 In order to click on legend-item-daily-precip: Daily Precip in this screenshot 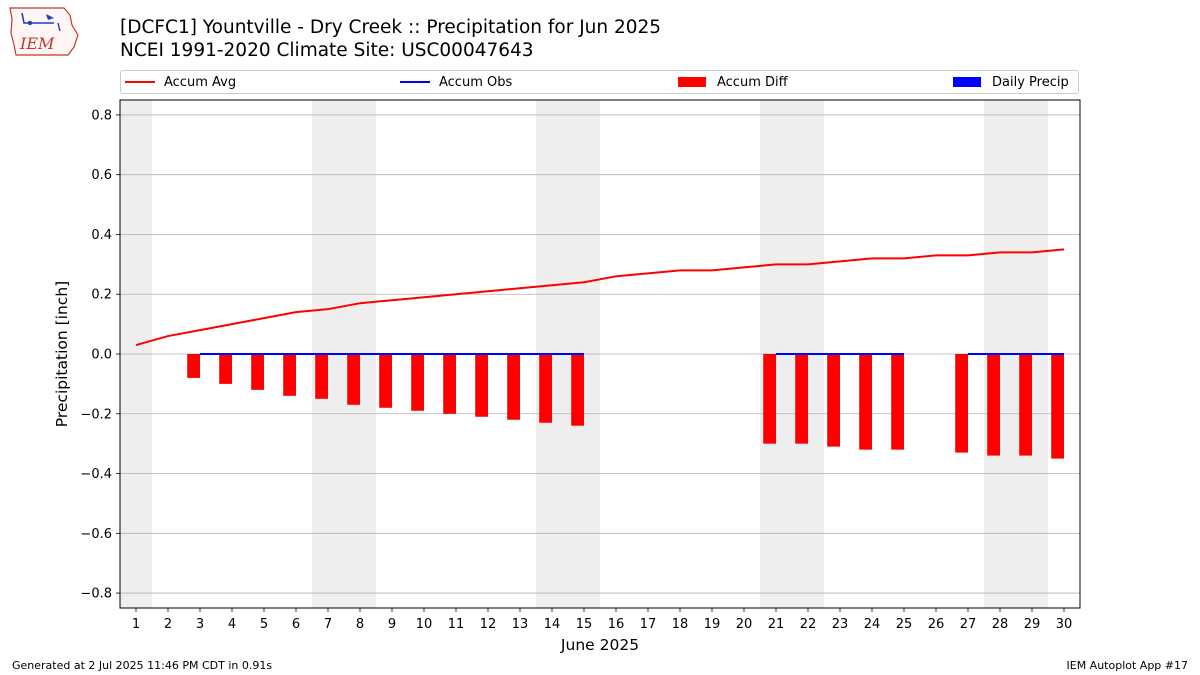, I will do `click(1011, 82)`.